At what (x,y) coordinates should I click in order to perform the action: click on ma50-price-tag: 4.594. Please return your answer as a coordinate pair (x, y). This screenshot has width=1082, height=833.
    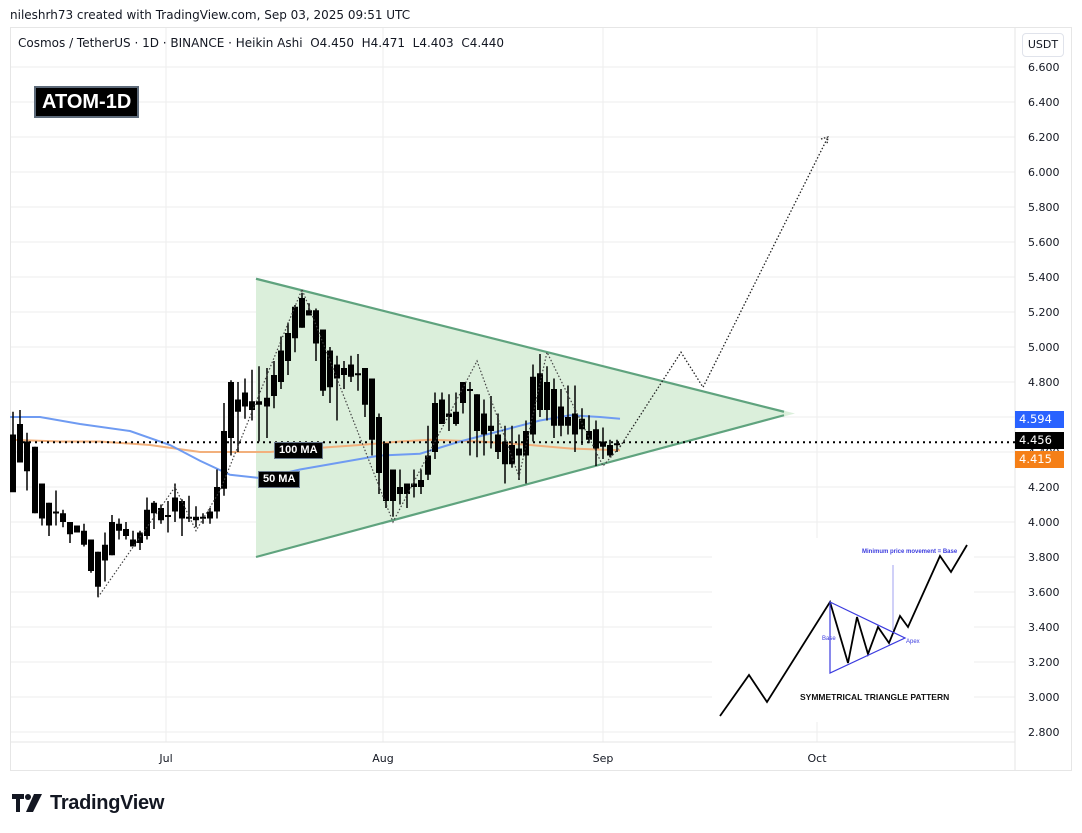
    Looking at the image, I should click on (1039, 419).